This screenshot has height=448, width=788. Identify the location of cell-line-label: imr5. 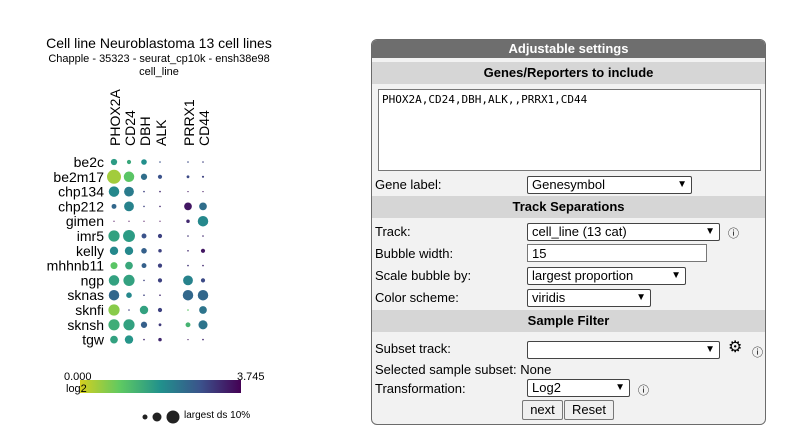
(90, 236).